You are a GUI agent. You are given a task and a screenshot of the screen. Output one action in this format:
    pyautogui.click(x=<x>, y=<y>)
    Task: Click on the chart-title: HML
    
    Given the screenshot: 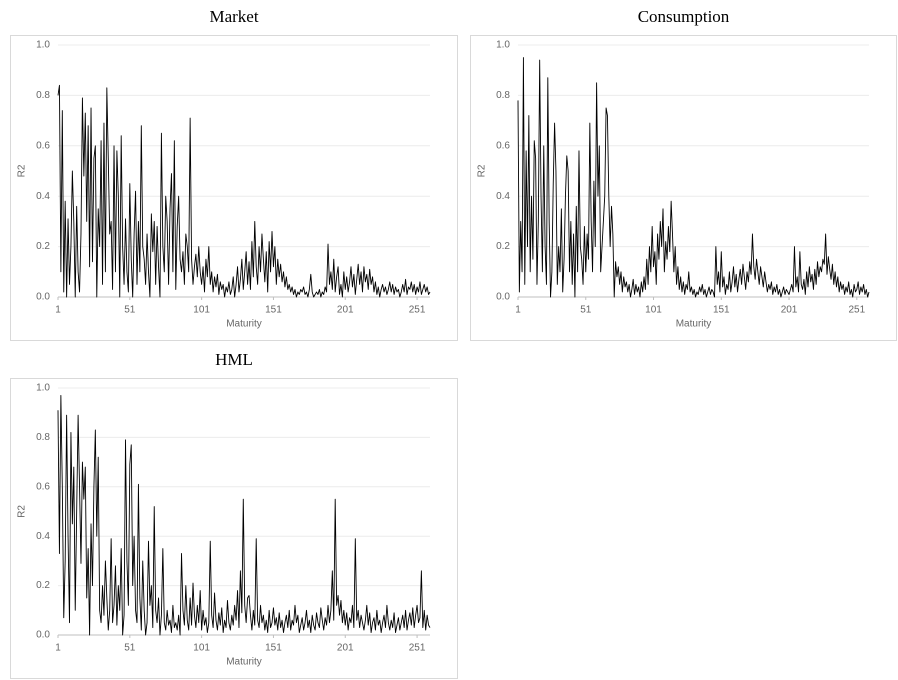 What is the action you would take?
    pyautogui.click(x=234, y=359)
    